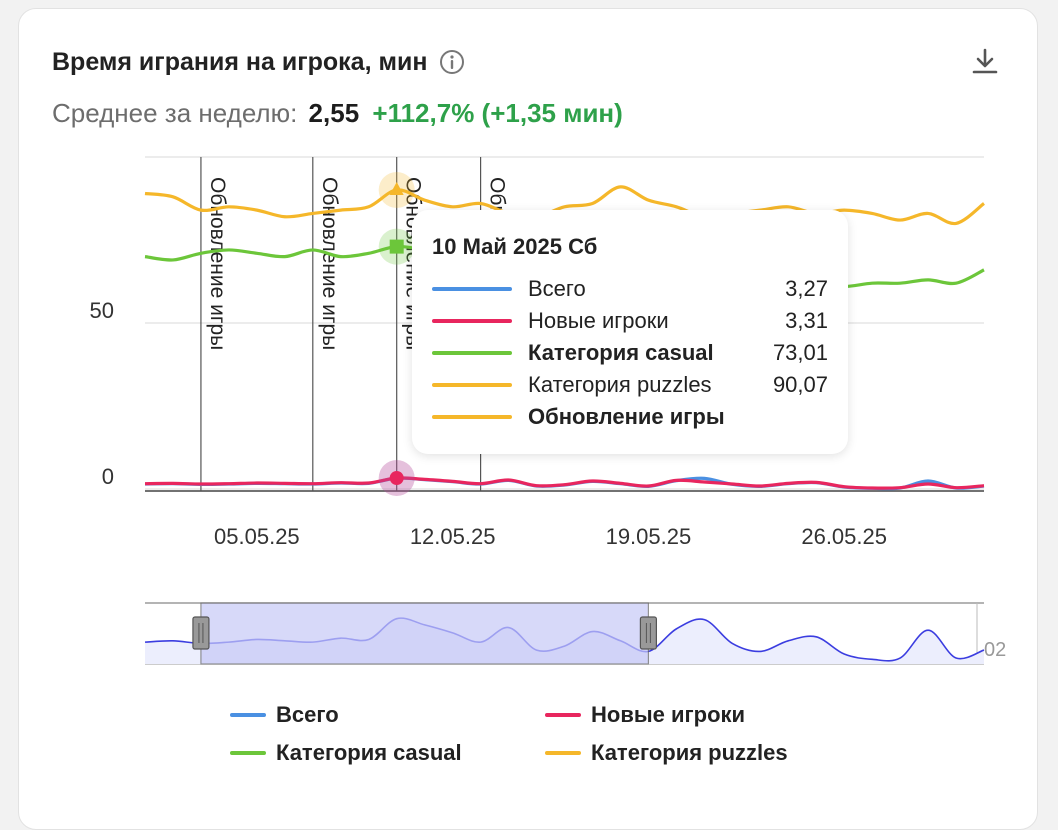 The image size is (1058, 830). I want to click on tooltip-row-new-players: Новые игроки 3,31, so click(630, 321).